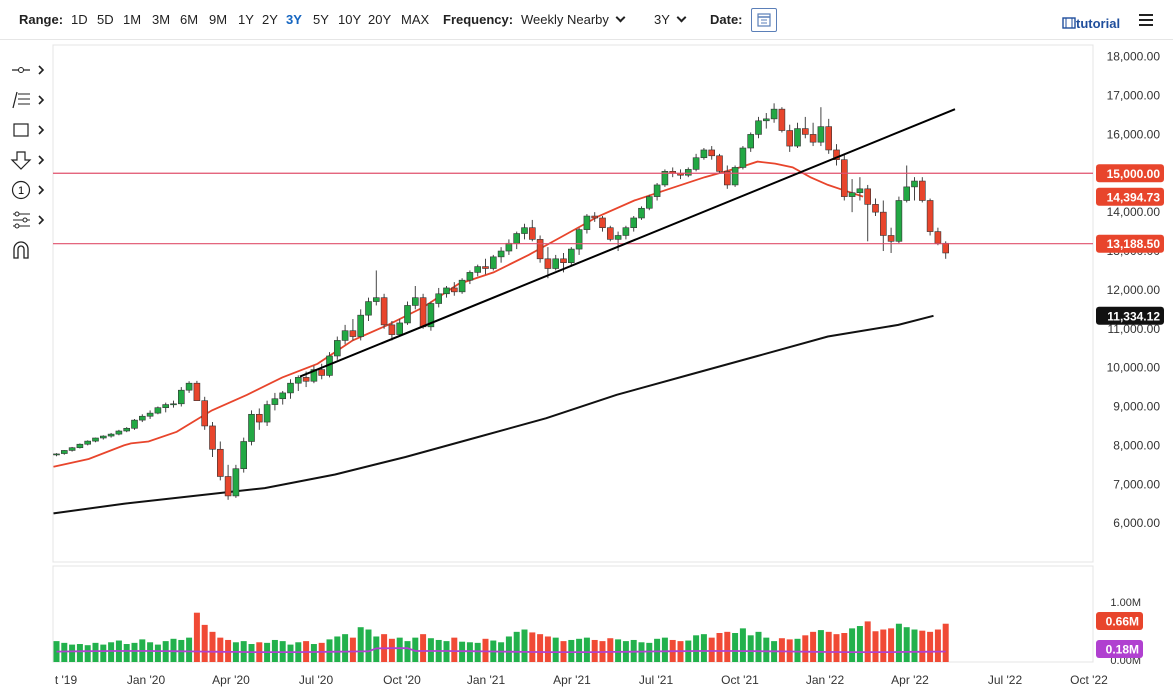 Image resolution: width=1173 pixels, height=700 pixels. What do you see at coordinates (1134, 96) in the screenshot?
I see `y-tick-label: 17,000.00` at bounding box center [1134, 96].